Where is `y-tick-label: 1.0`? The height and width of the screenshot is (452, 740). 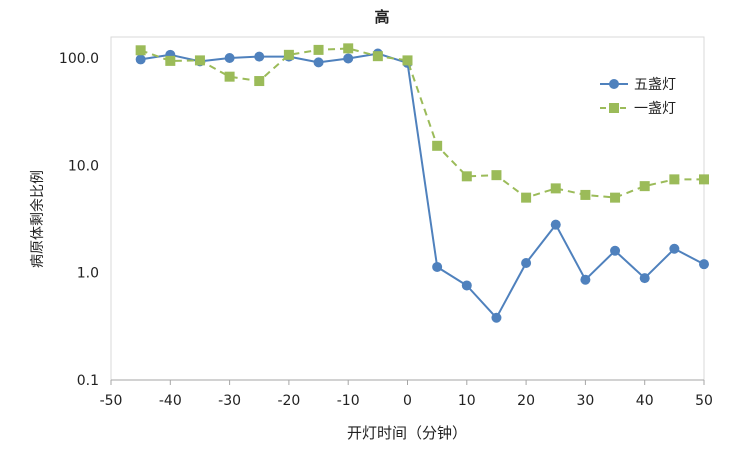
y-tick-label: 1.0 is located at coordinates (88, 274).